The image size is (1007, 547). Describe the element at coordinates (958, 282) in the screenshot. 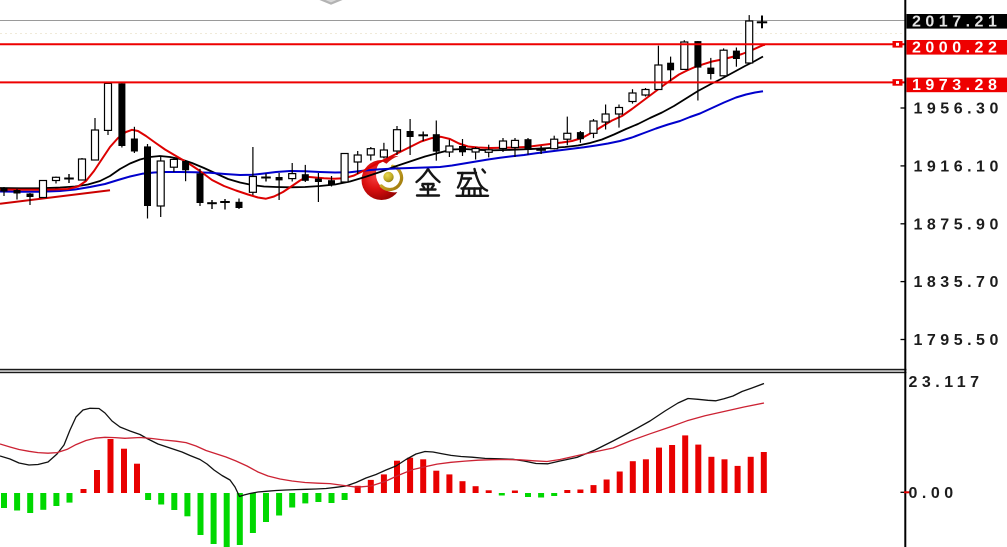

I see `svg-text: 1835.70` at that location.